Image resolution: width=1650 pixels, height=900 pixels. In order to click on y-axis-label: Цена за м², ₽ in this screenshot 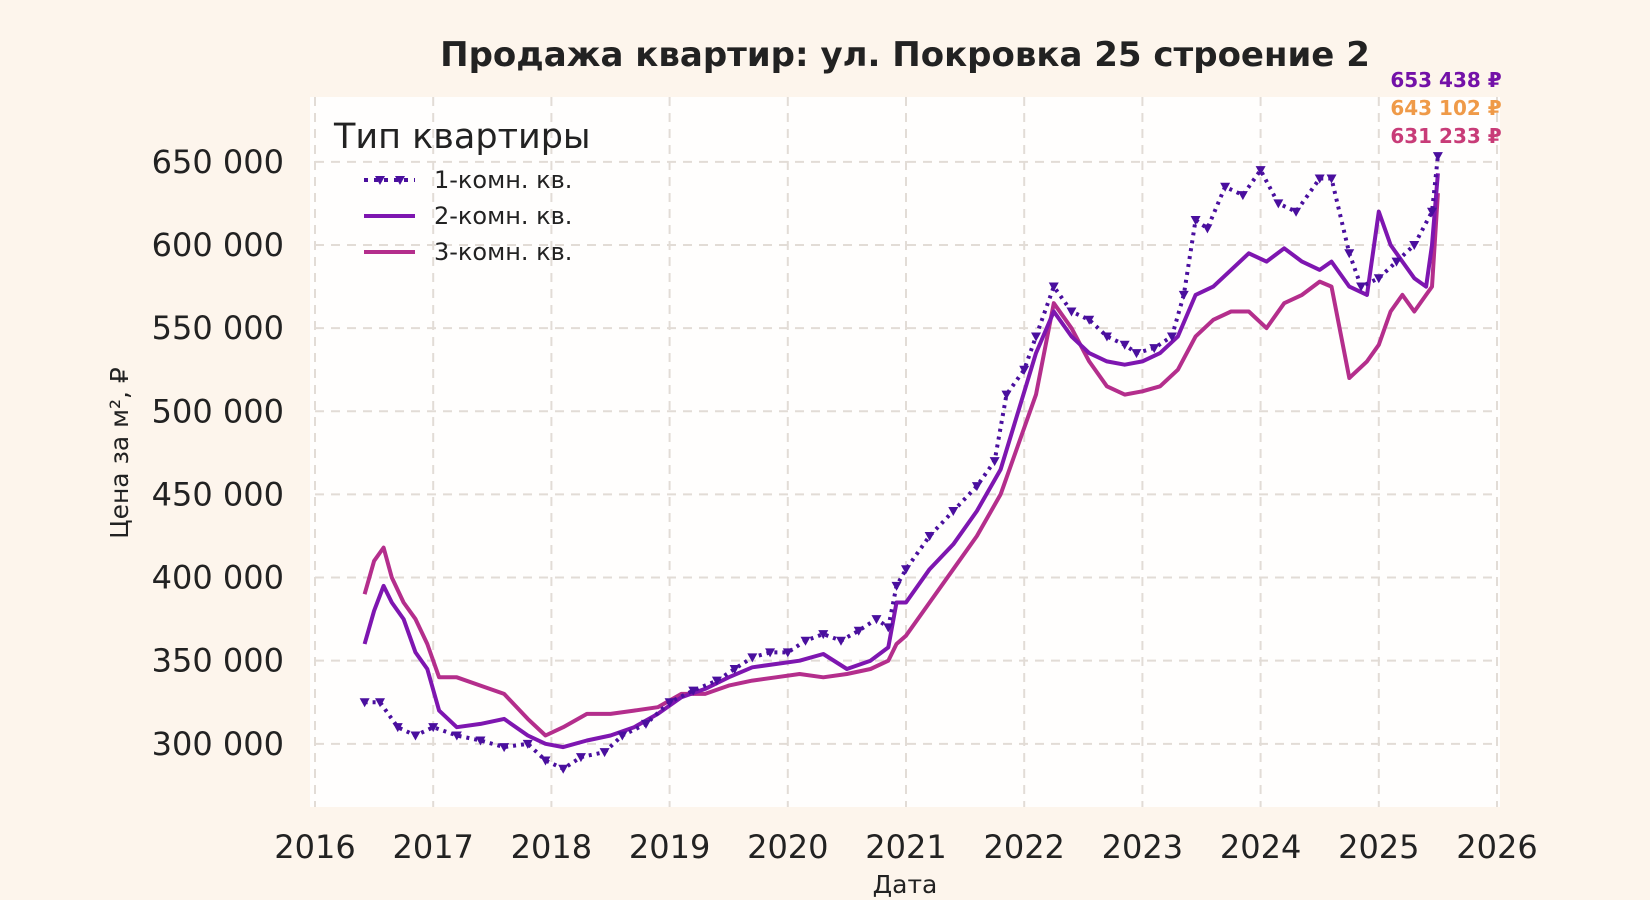, I will do `click(119, 453)`.